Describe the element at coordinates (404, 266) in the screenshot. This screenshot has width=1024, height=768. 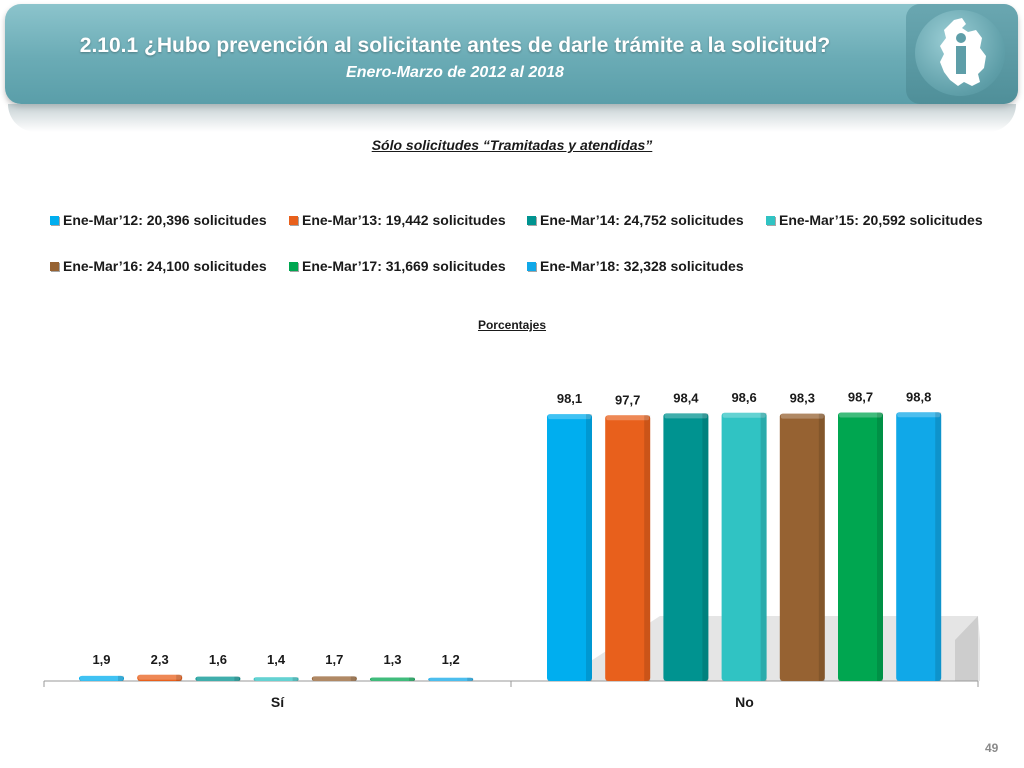
I see `legend-label: Ene-Mar’17: 31,669 solicitudes` at that location.